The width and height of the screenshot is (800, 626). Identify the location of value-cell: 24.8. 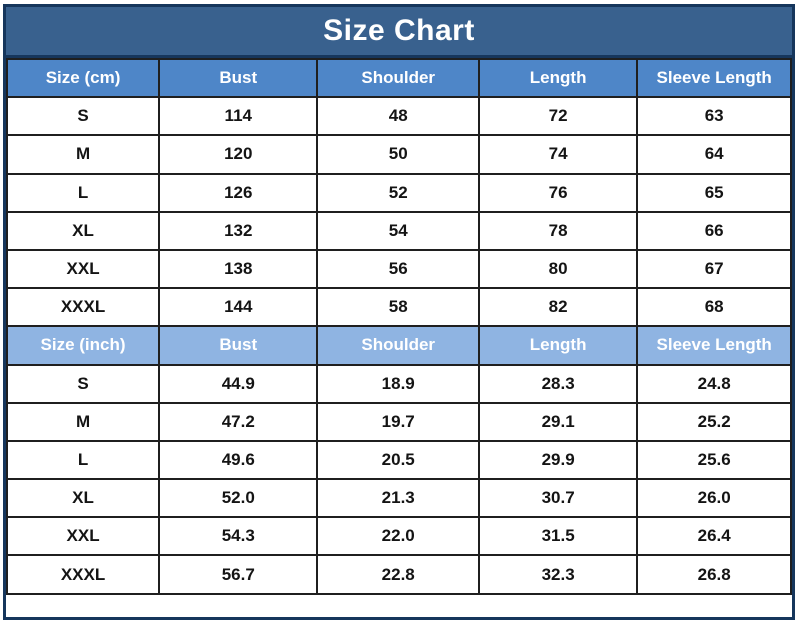
(714, 383).